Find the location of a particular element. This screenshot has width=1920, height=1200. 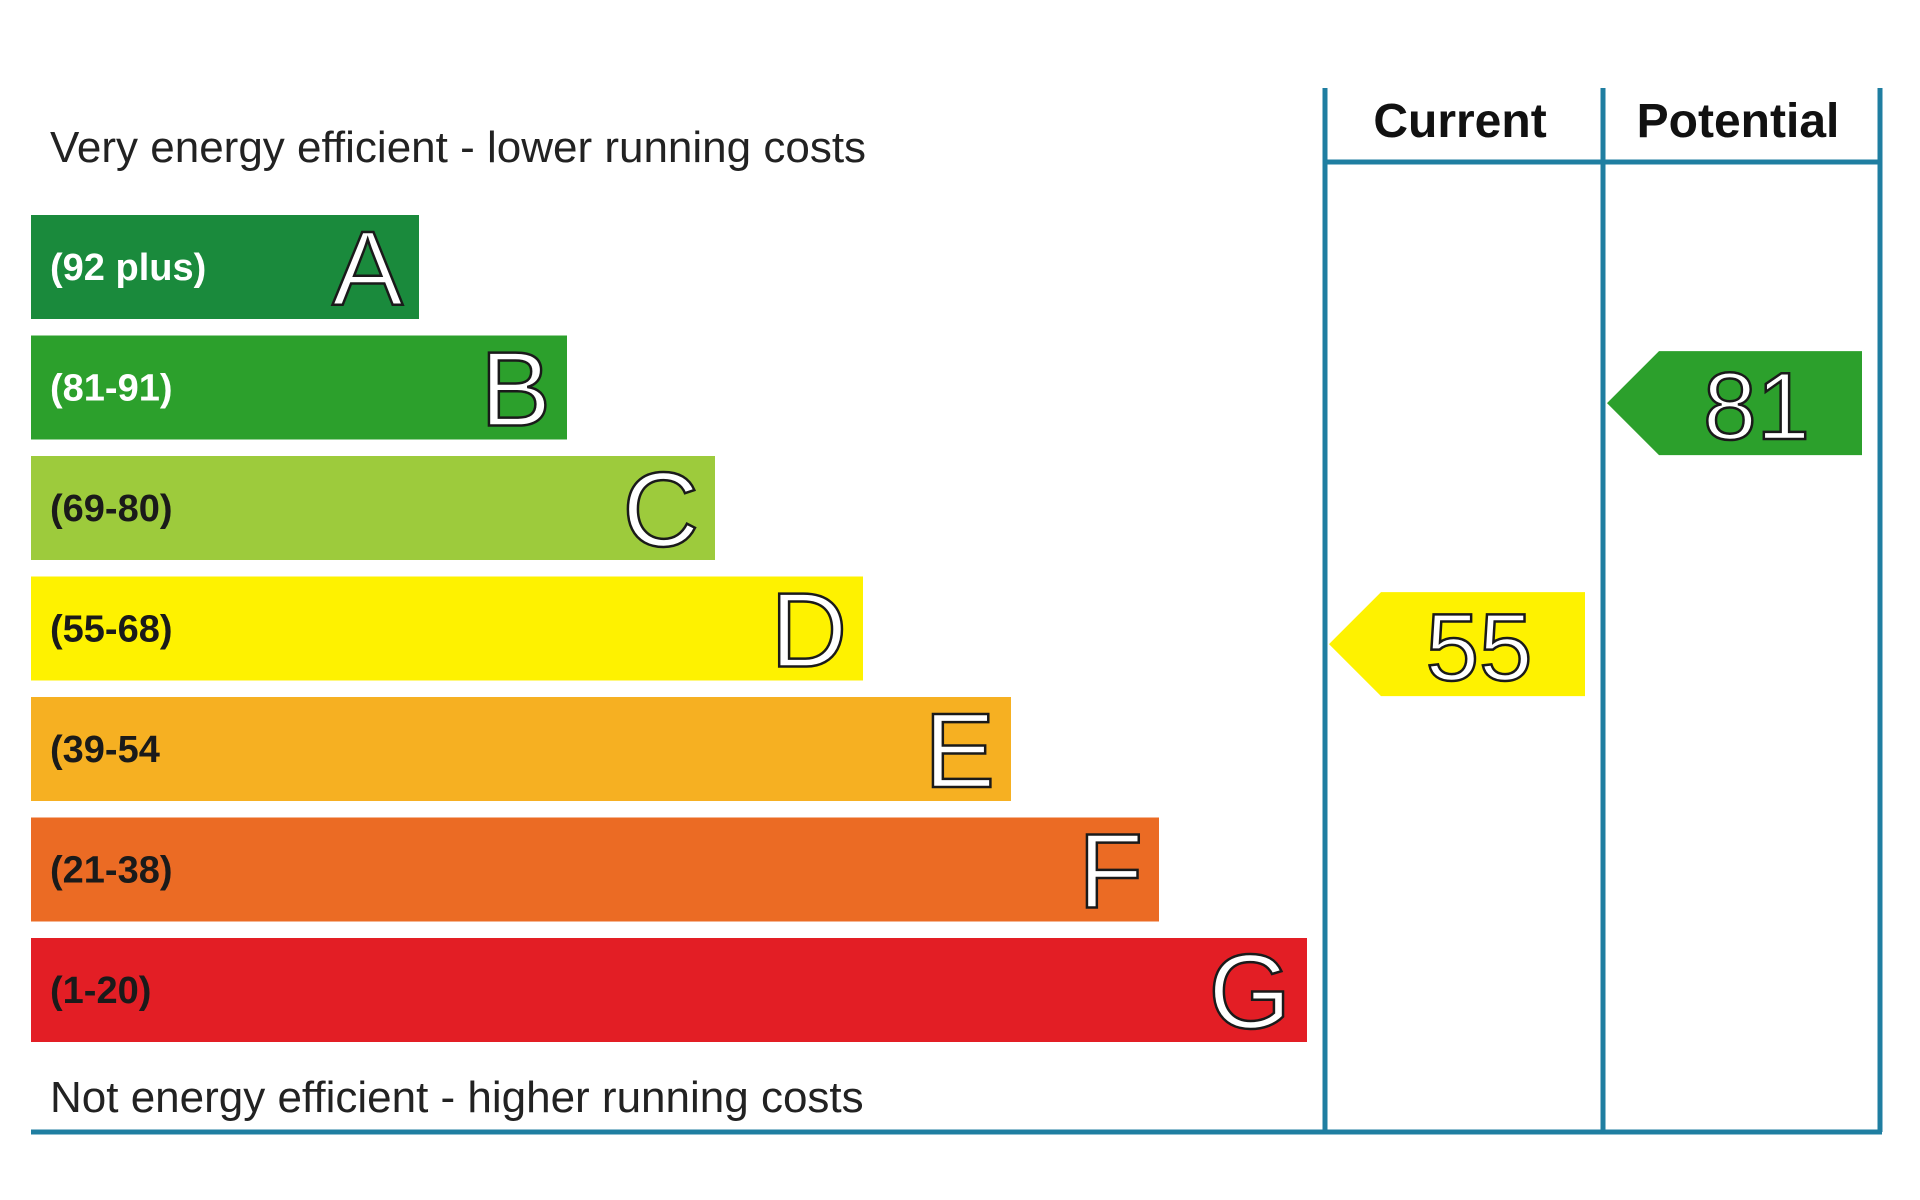

band-b-bar is located at coordinates (299, 387).